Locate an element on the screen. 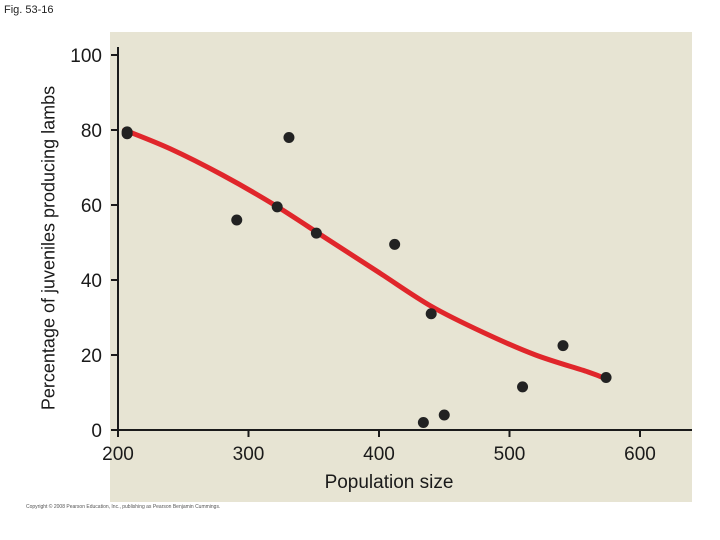  y-tick-label: 80 is located at coordinates (91, 131).